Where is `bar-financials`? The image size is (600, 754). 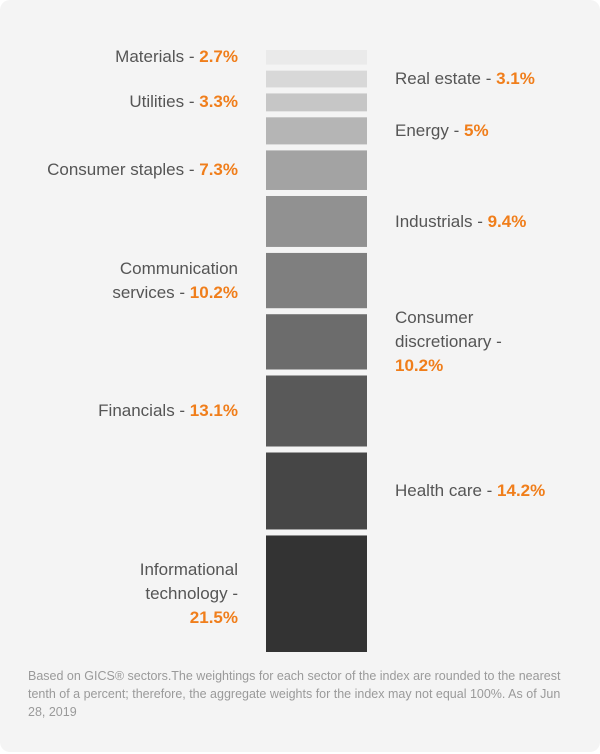
bar-financials is located at coordinates (316, 411).